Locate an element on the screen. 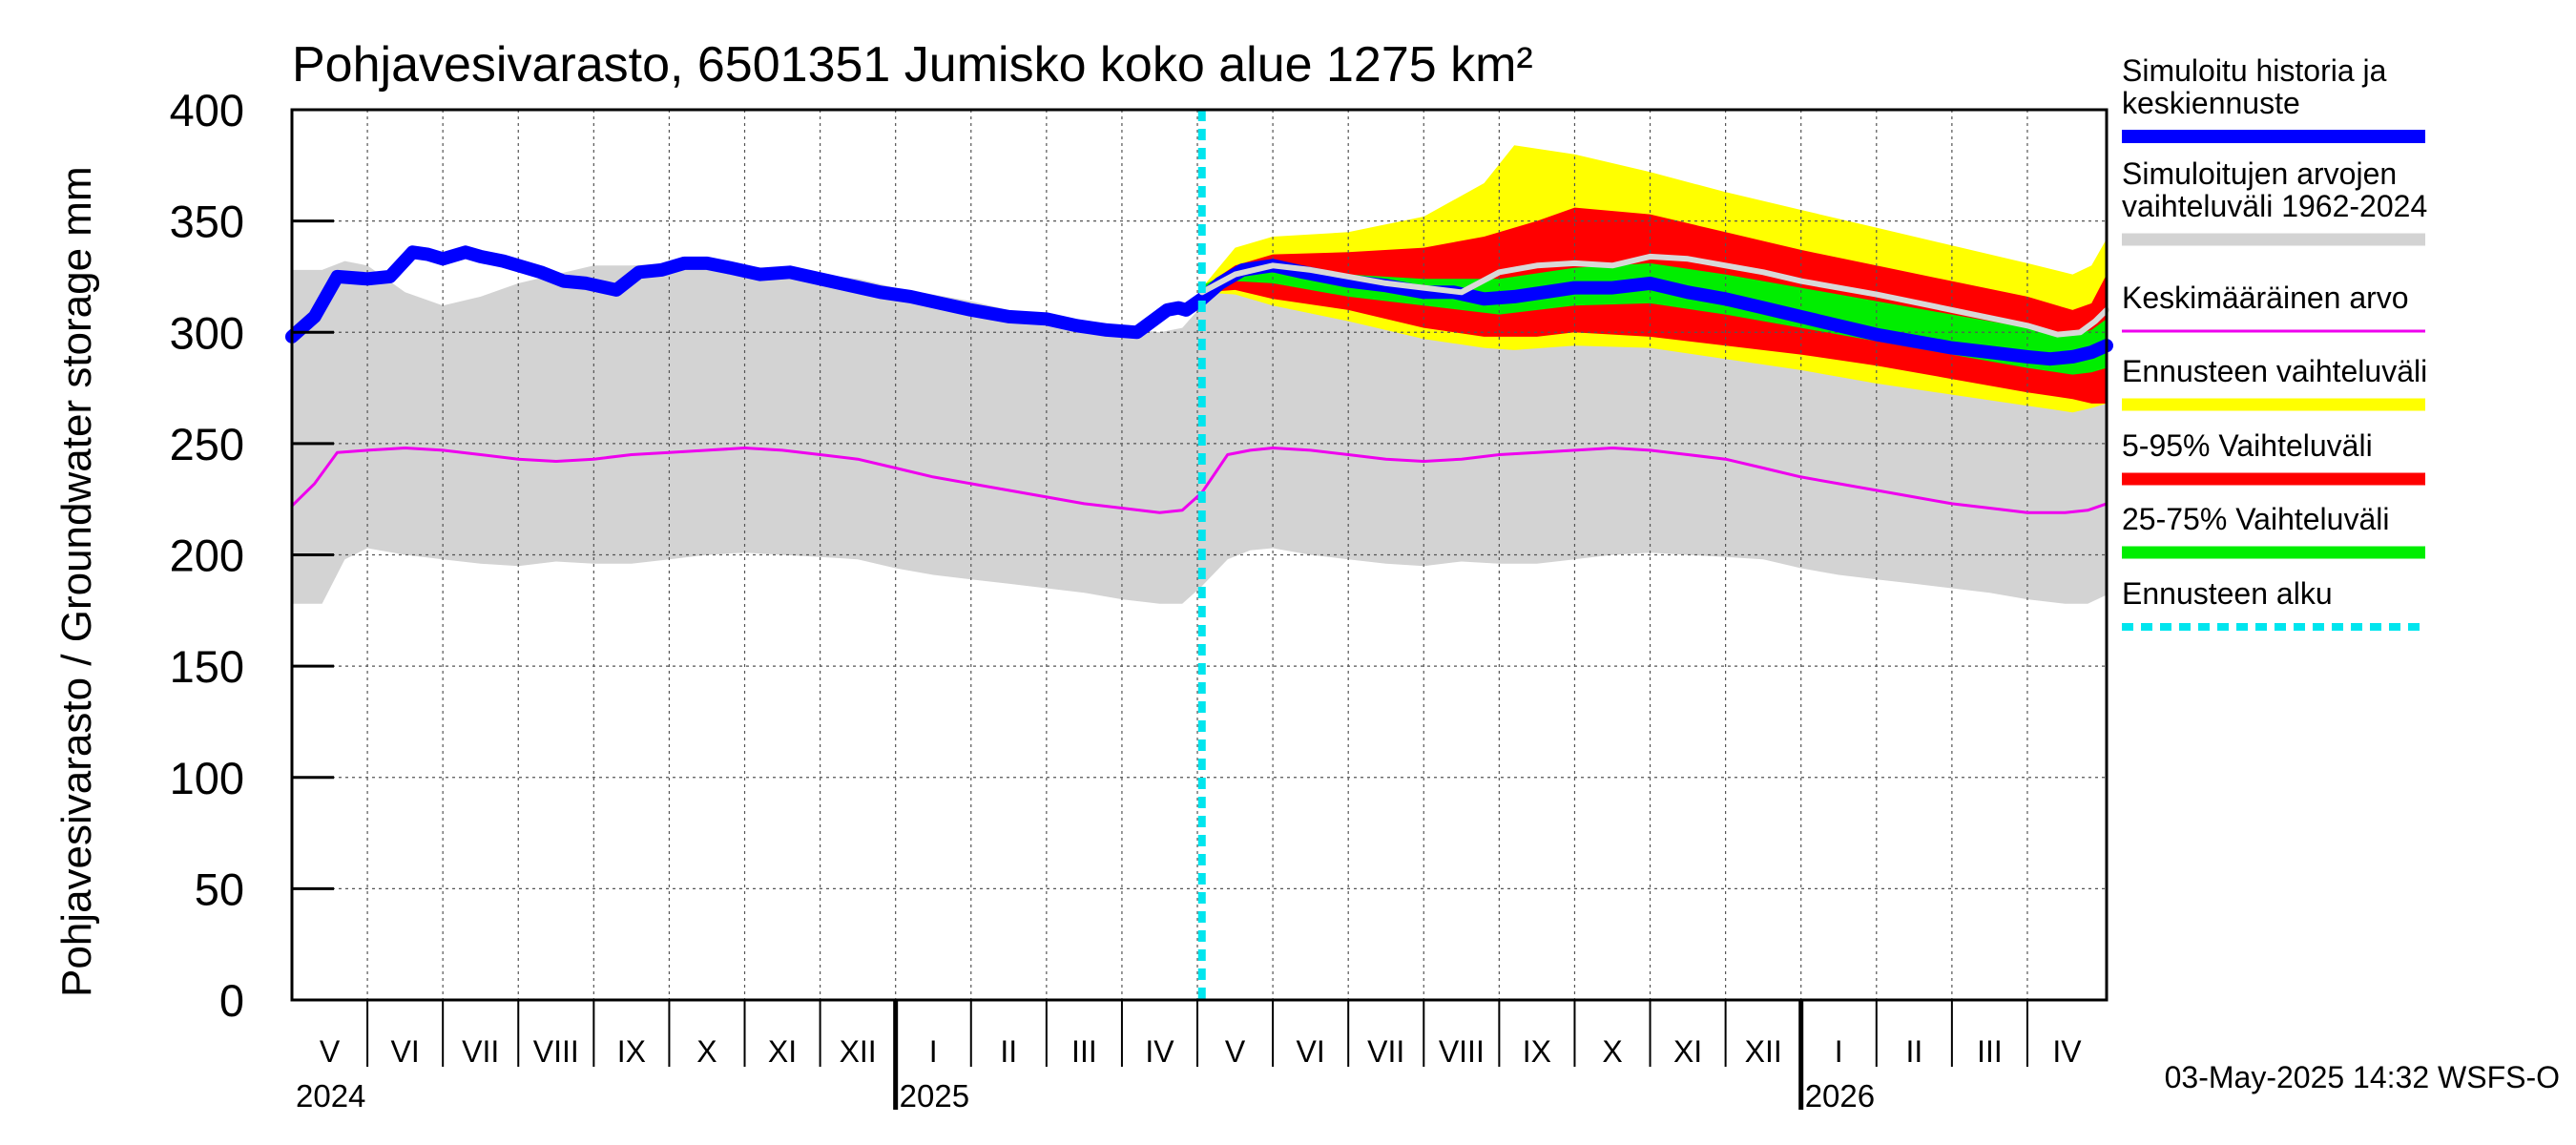  y-tick-label-150: 150 is located at coordinates (207, 667).